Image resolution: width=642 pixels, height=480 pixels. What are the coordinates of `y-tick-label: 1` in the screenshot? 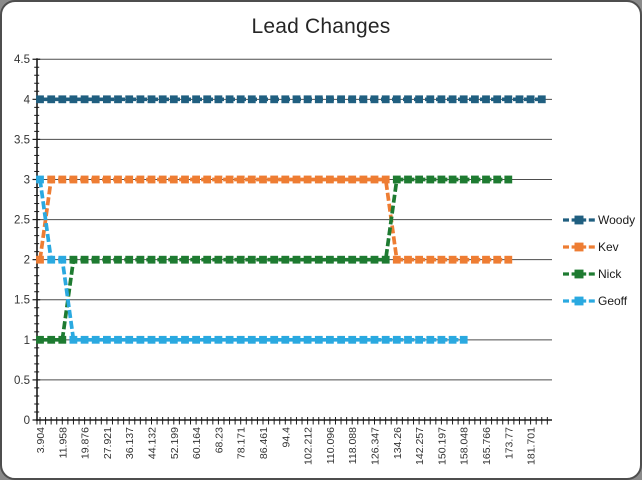 It's located at (27, 341).